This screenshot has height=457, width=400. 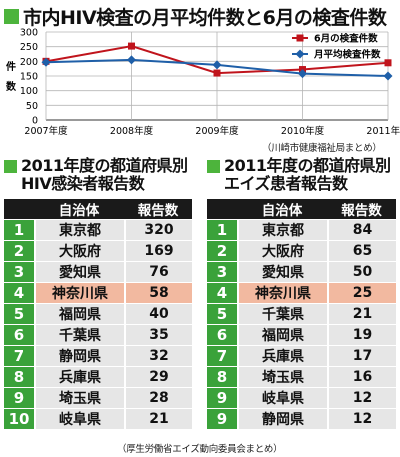 I want to click on table-row: 2 大阪府 169, so click(x=98, y=251).